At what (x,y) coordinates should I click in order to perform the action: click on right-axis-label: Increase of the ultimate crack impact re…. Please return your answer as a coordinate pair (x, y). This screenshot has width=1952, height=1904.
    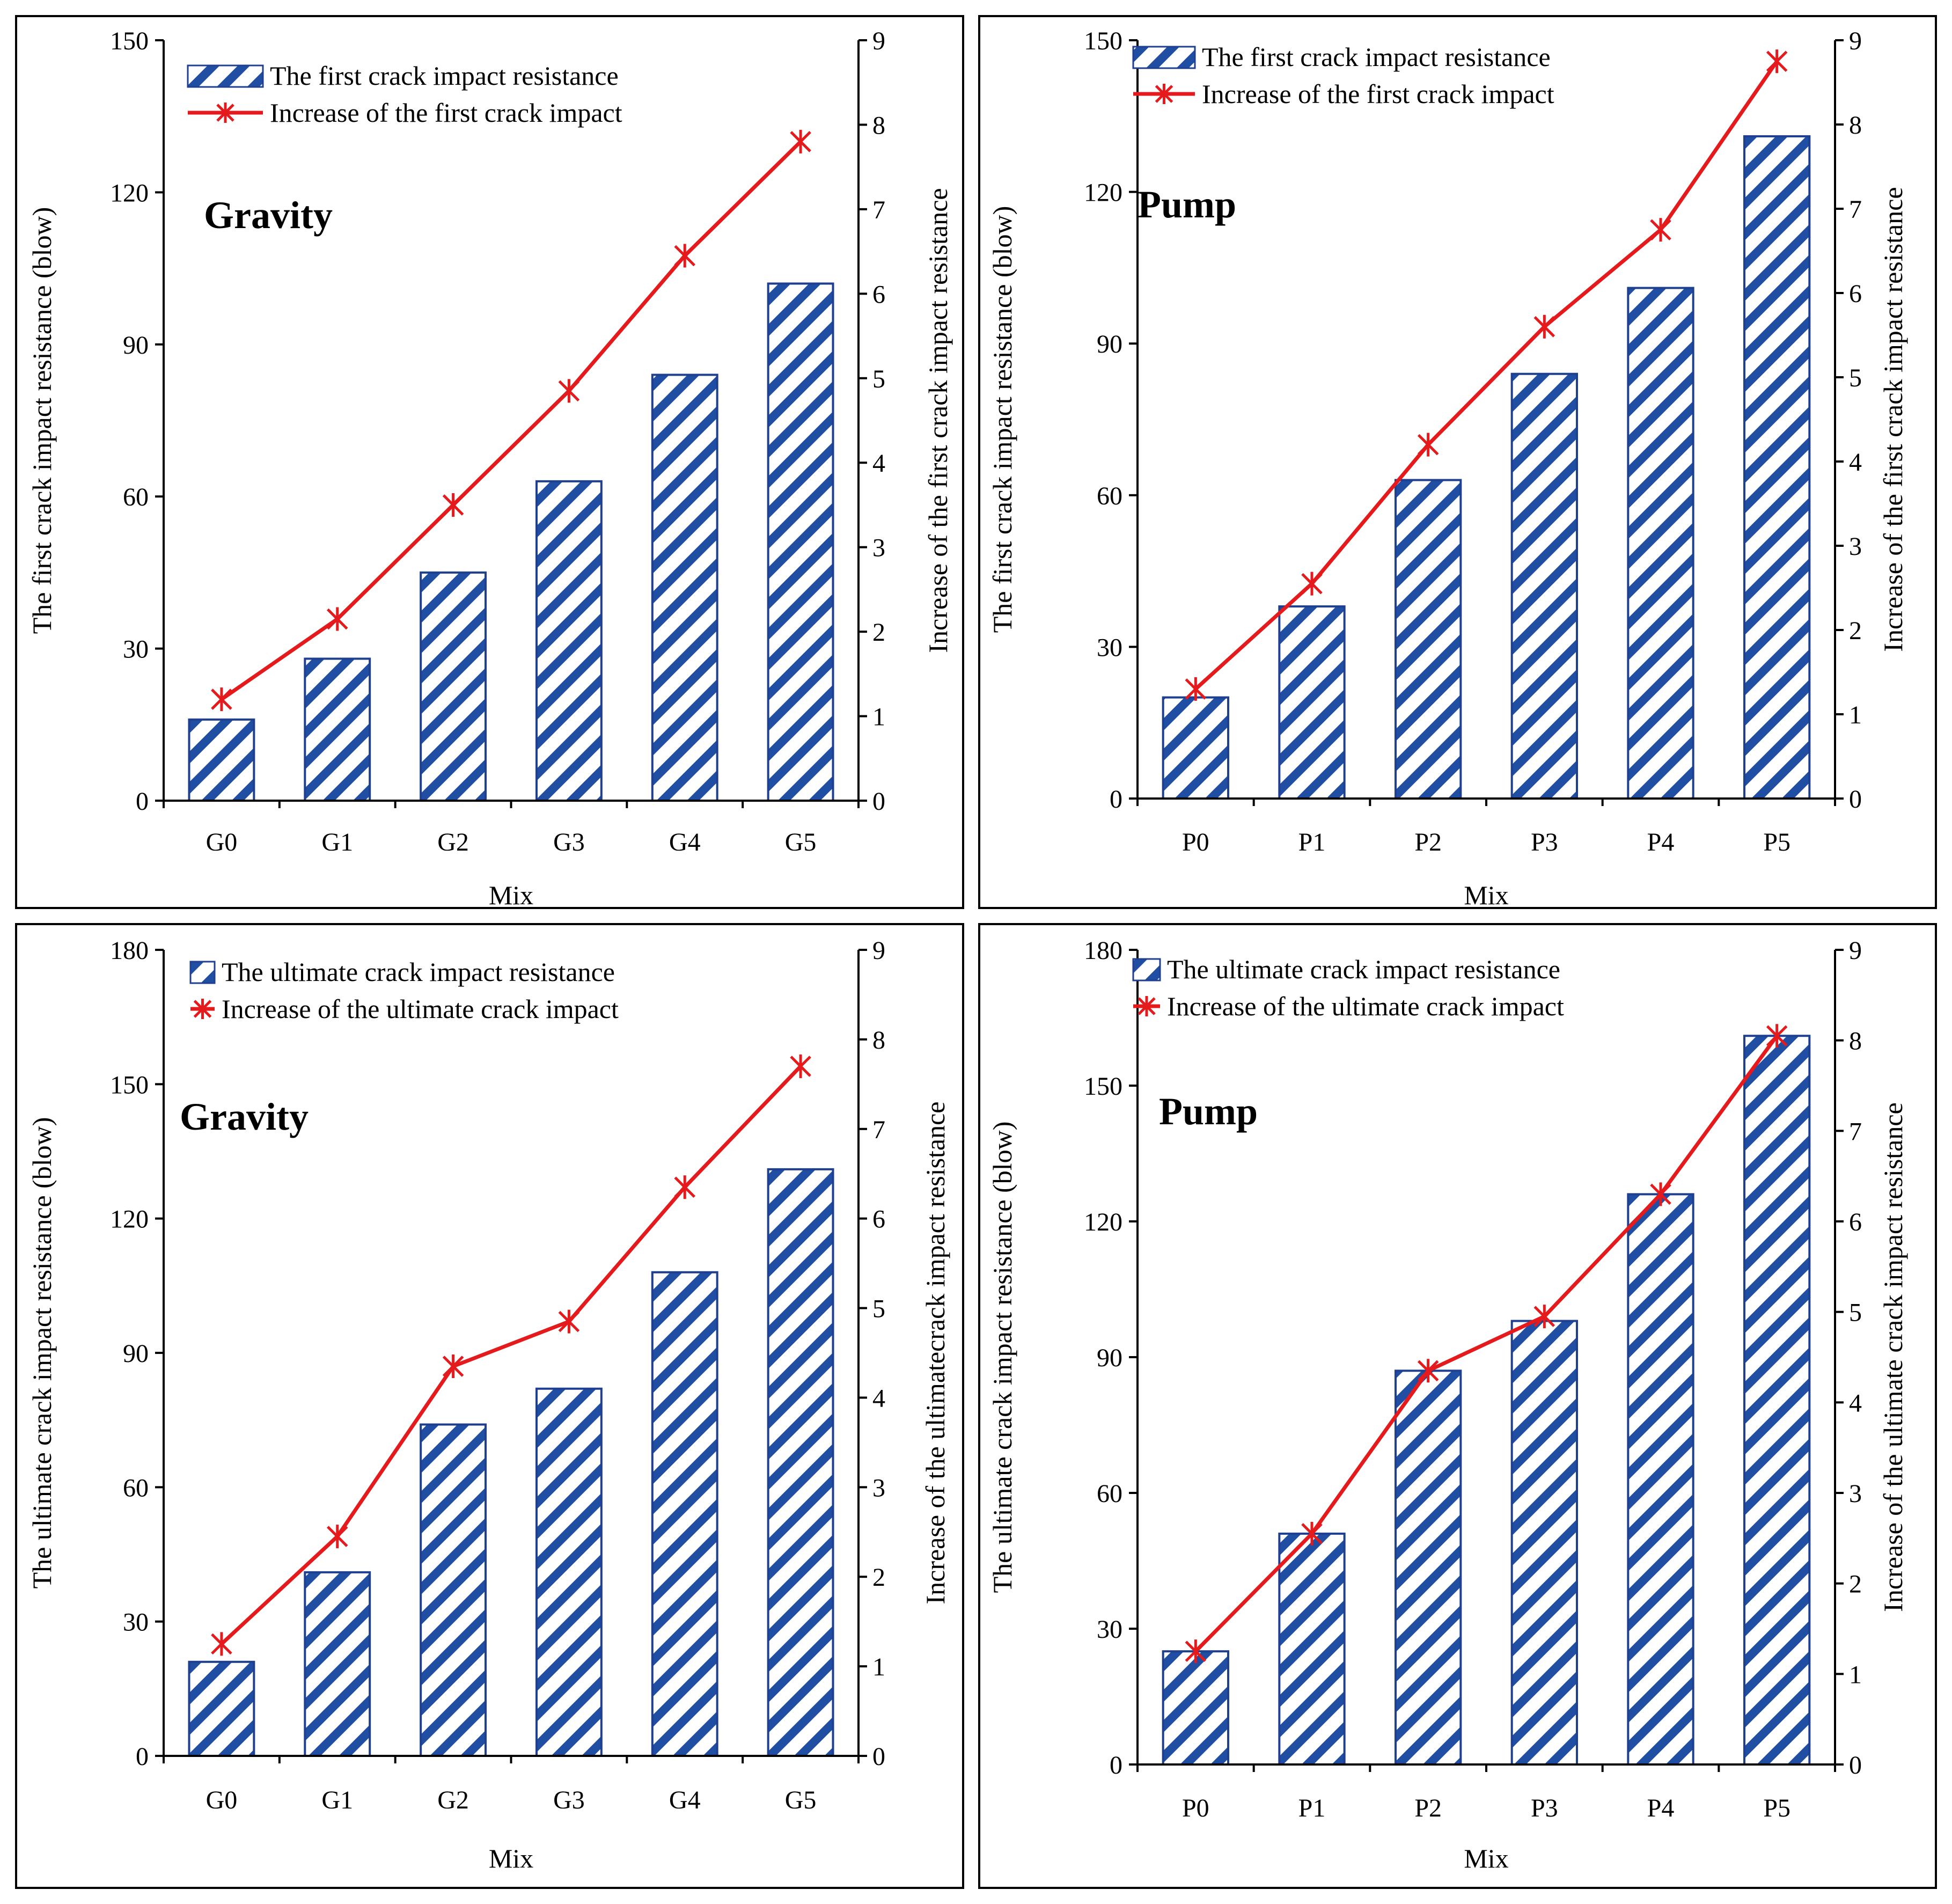
    Looking at the image, I should click on (1893, 1357).